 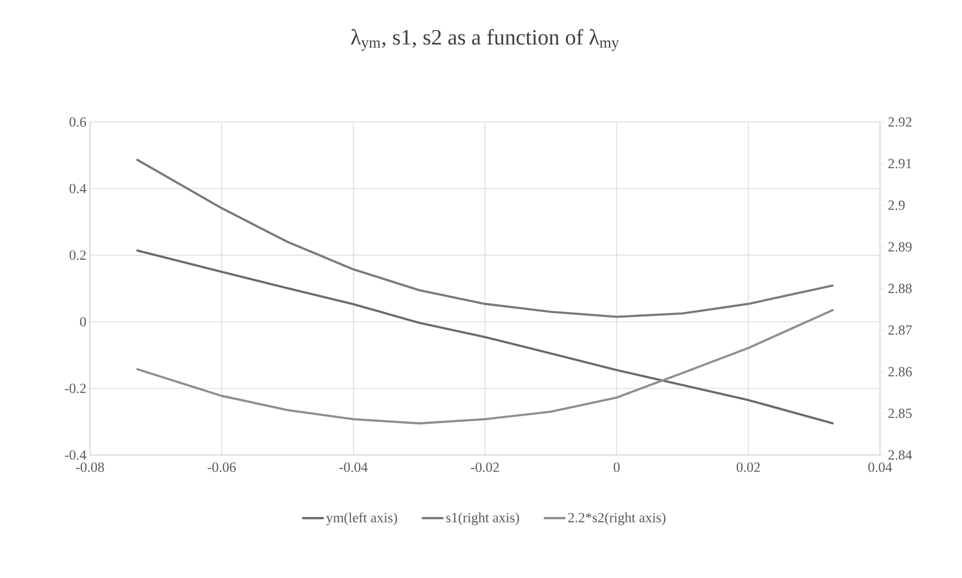 I want to click on x-tick-label: 0.04, so click(x=880, y=467).